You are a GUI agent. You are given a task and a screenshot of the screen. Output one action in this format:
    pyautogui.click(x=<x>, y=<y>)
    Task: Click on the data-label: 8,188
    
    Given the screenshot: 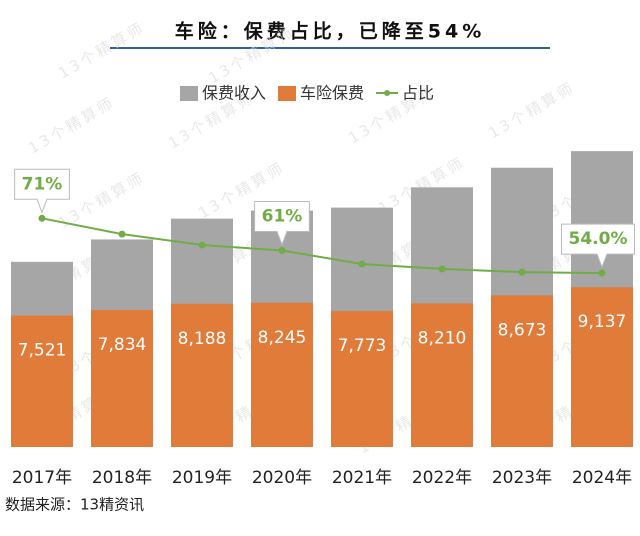 What is the action you would take?
    pyautogui.click(x=202, y=339)
    